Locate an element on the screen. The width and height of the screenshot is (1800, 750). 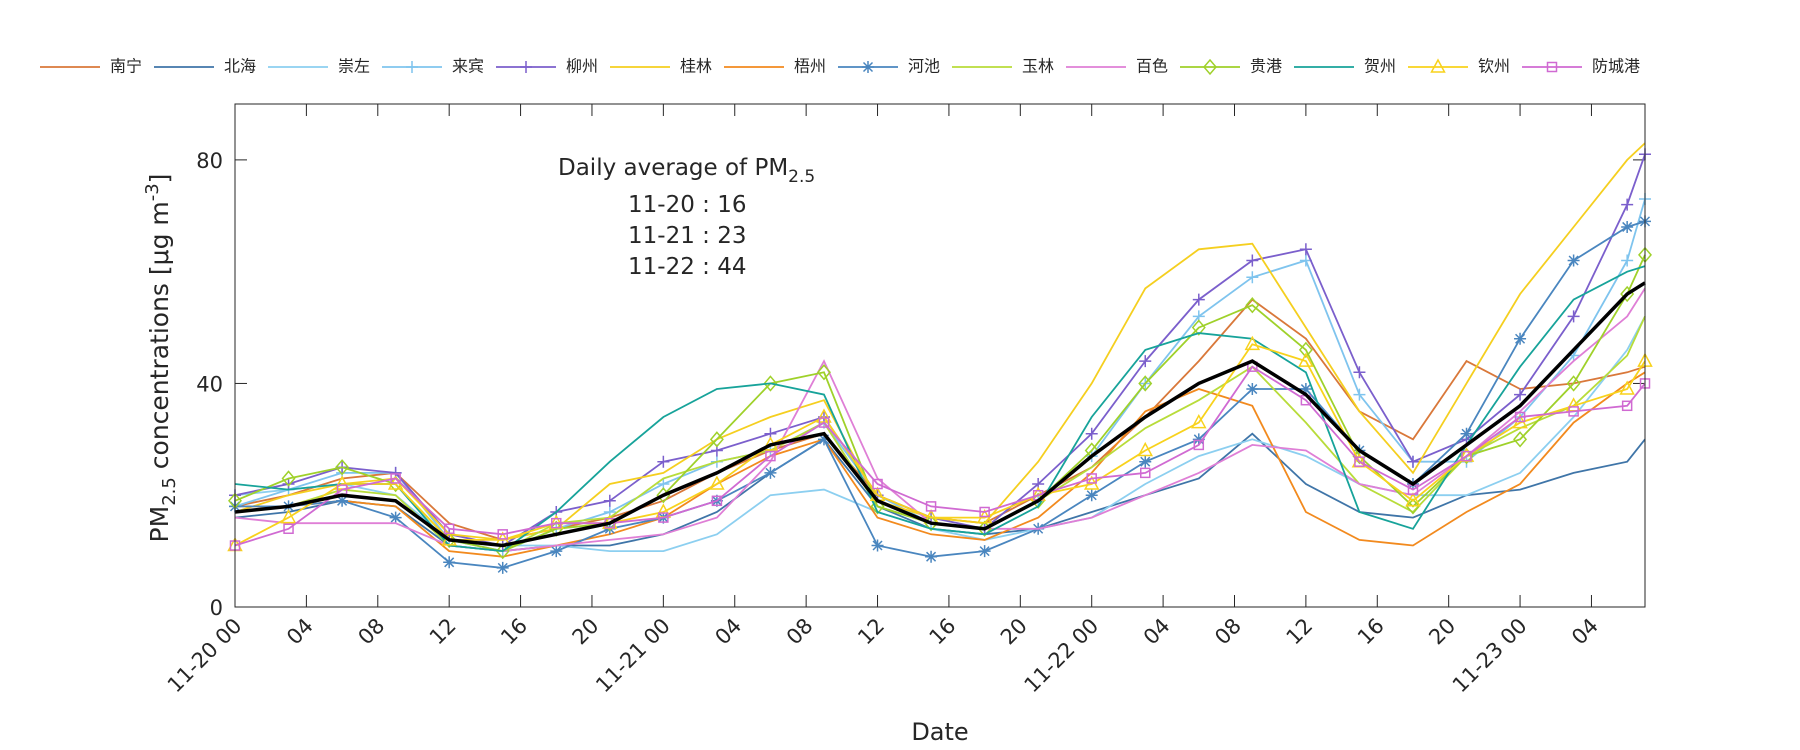
legend-label: 玉林 is located at coordinates (1038, 66).